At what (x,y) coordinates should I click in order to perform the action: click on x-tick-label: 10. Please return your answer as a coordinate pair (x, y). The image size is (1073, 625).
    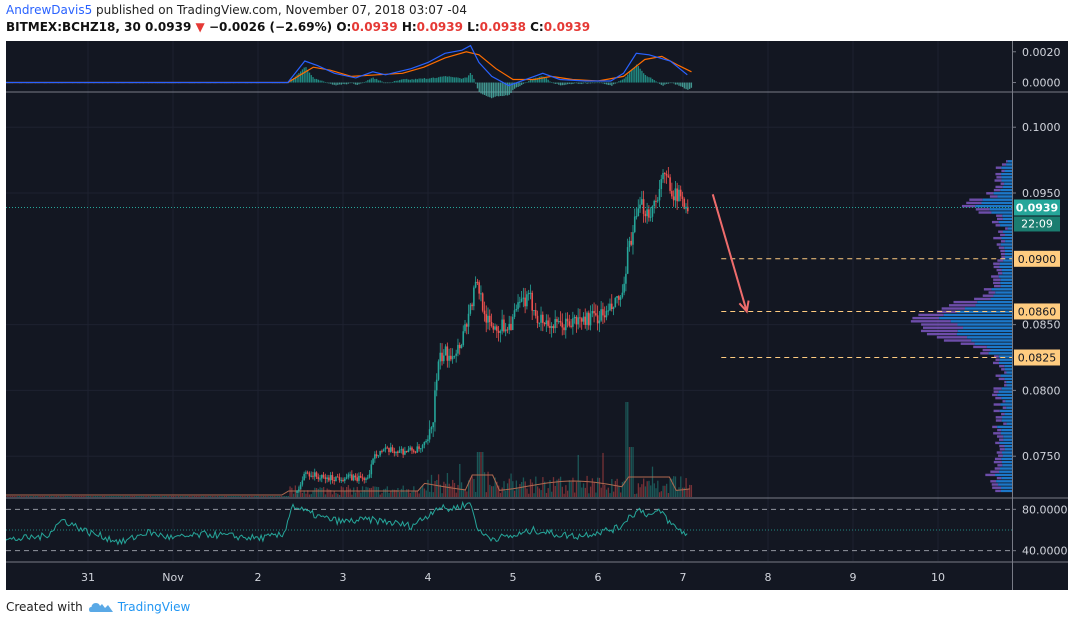
    Looking at the image, I should click on (938, 577).